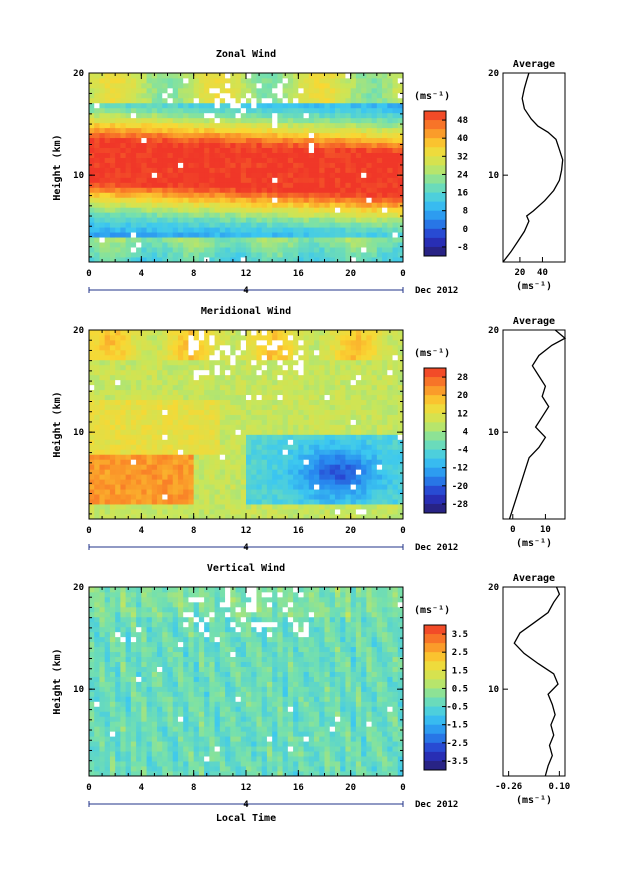 The width and height of the screenshot is (622, 873). What do you see at coordinates (435, 125) in the screenshot?
I see `colorbar-segment` at bounding box center [435, 125].